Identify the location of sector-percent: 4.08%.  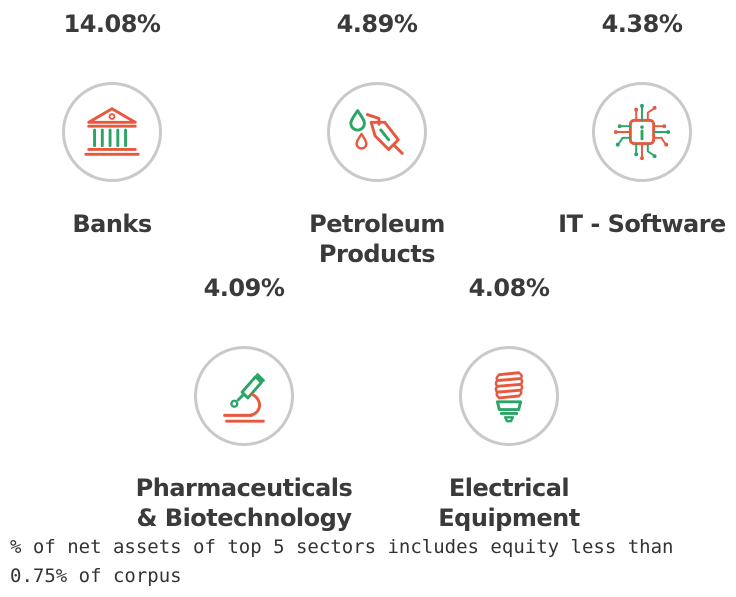
(509, 288).